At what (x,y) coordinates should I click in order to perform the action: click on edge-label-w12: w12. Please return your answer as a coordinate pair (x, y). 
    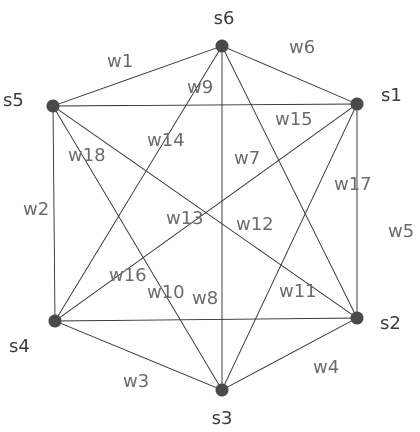
    Looking at the image, I should click on (255, 224).